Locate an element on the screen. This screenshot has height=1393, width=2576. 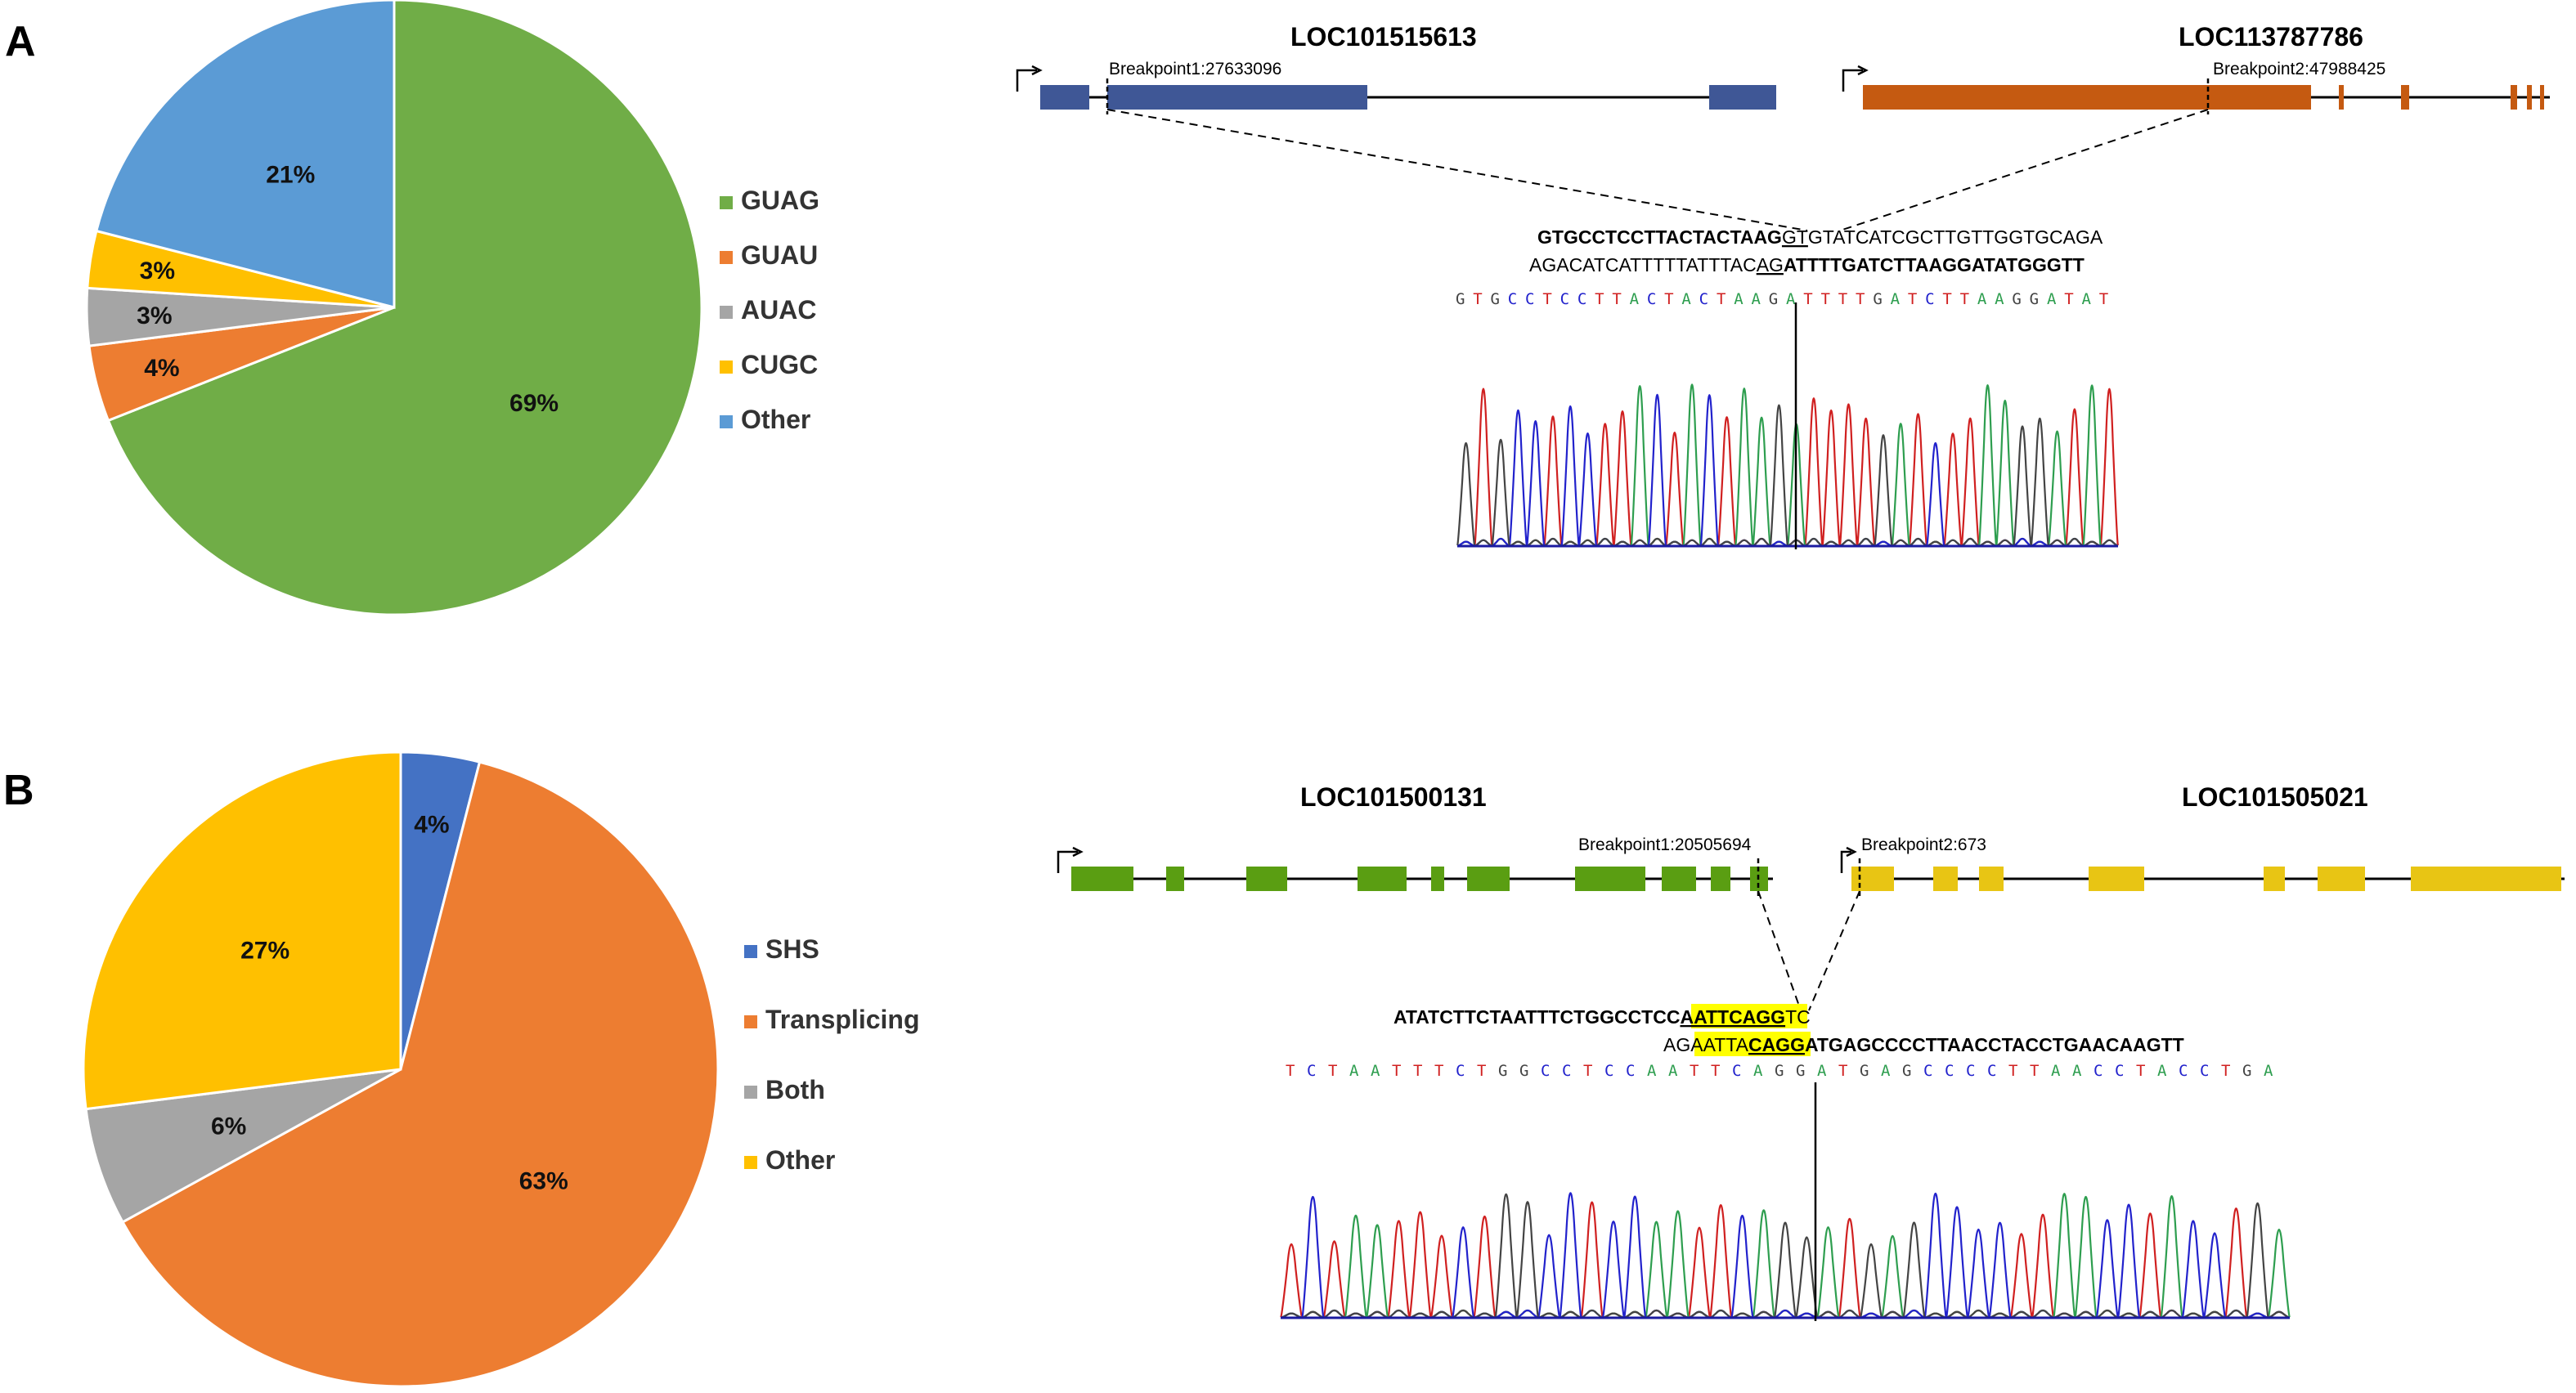
legend-label: Both is located at coordinates (795, 1089).